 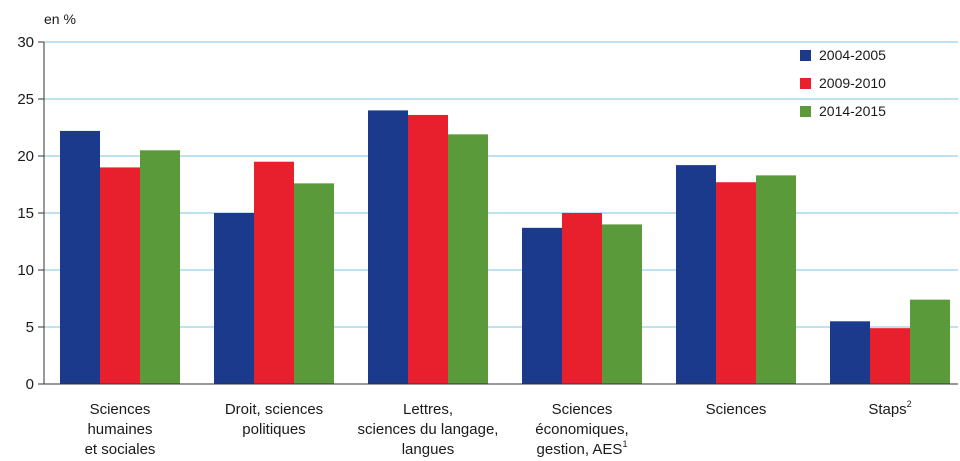 I want to click on y-tick-label: 0, so click(x=30, y=384).